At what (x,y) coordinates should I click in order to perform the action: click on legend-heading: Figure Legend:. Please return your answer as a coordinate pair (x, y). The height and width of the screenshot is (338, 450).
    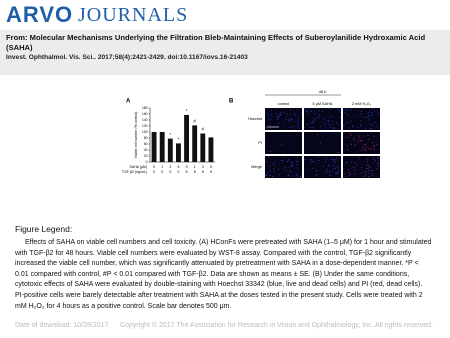
    Looking at the image, I should click on (44, 229).